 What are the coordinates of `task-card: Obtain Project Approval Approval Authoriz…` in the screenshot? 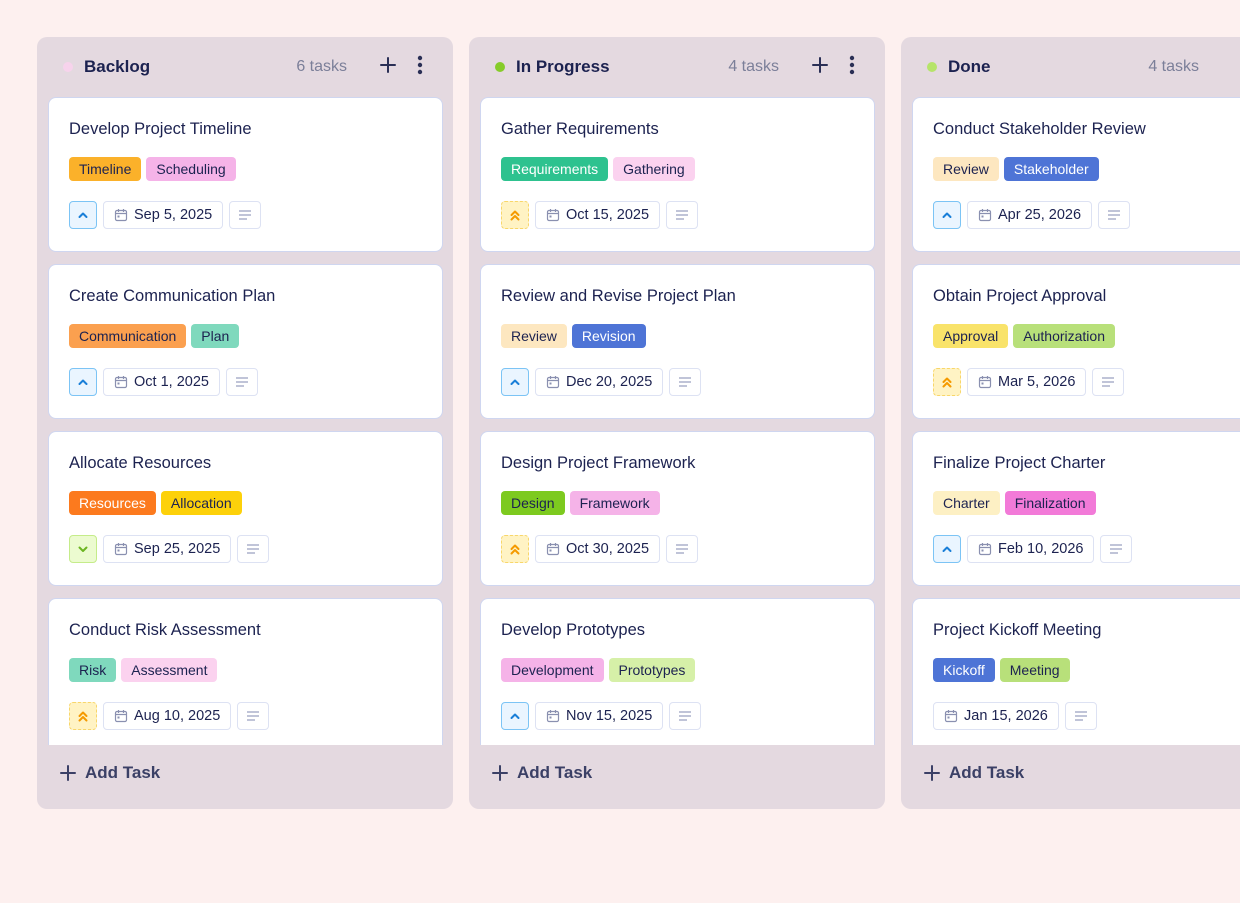 It's located at (1076, 341).